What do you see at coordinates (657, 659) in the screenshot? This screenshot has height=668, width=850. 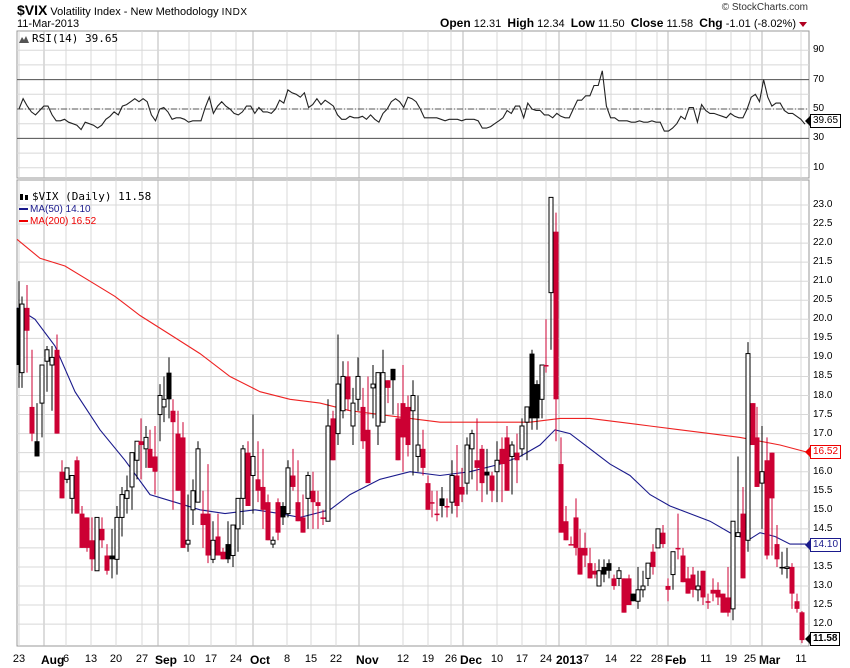 I see `x-axis-label: 28` at bounding box center [657, 659].